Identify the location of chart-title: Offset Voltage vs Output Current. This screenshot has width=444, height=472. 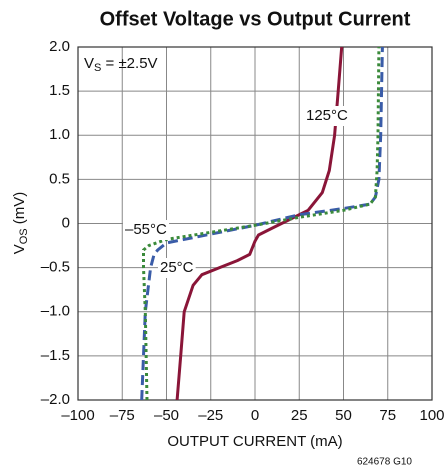
(255, 19).